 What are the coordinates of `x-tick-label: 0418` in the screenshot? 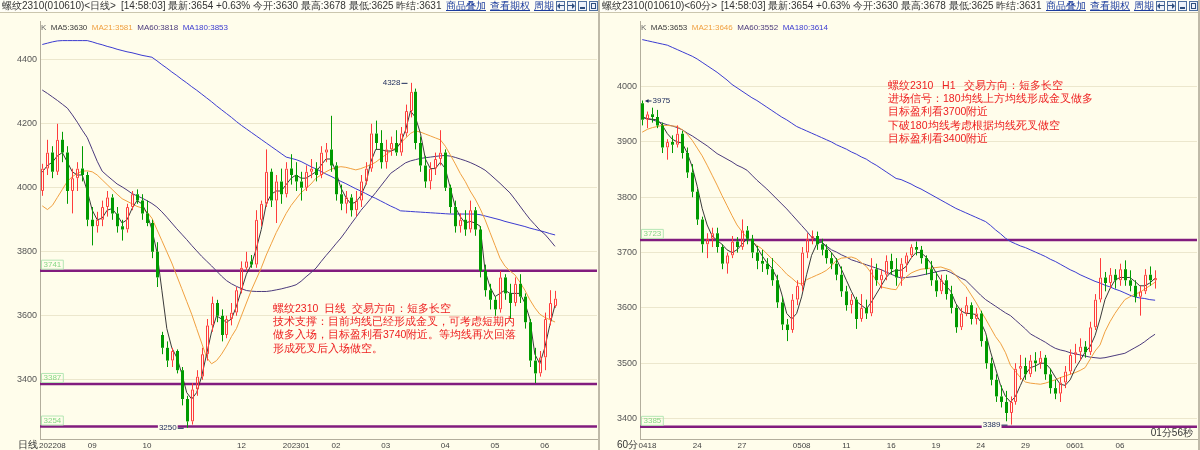 It's located at (647, 445).